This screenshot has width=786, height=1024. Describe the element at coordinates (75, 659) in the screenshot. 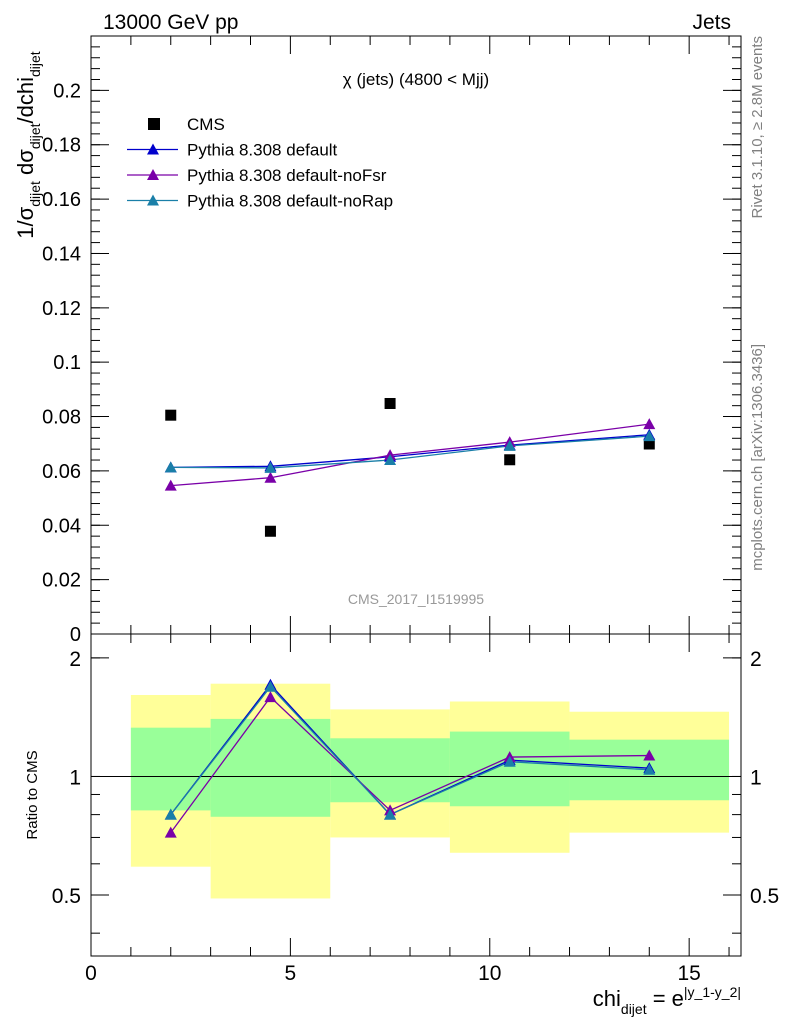

I see `ratio-y-tick-label-left: 2` at that location.